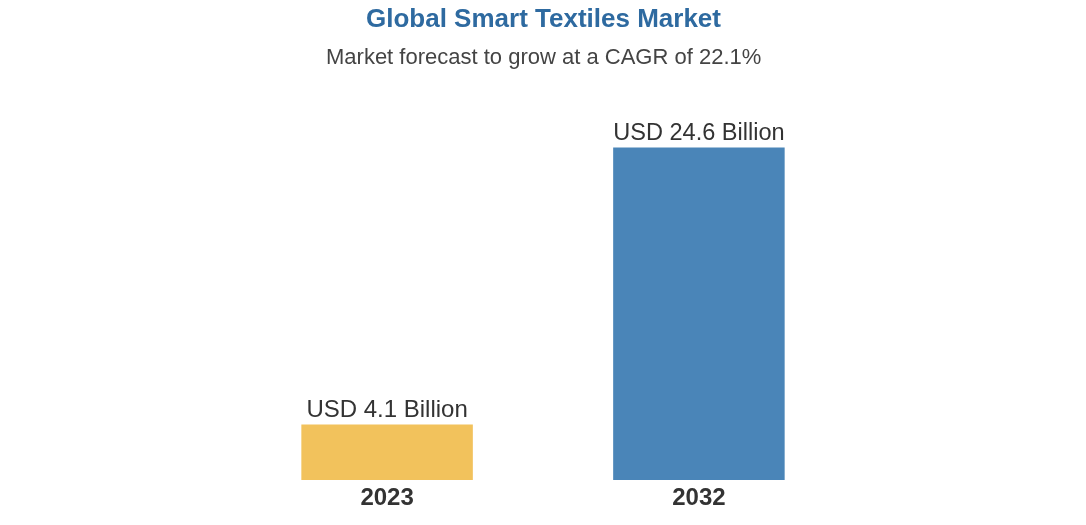 The width and height of the screenshot is (1086, 525). Describe the element at coordinates (699, 131) in the screenshot. I see `data-label: USD 24.6 Billion` at that location.